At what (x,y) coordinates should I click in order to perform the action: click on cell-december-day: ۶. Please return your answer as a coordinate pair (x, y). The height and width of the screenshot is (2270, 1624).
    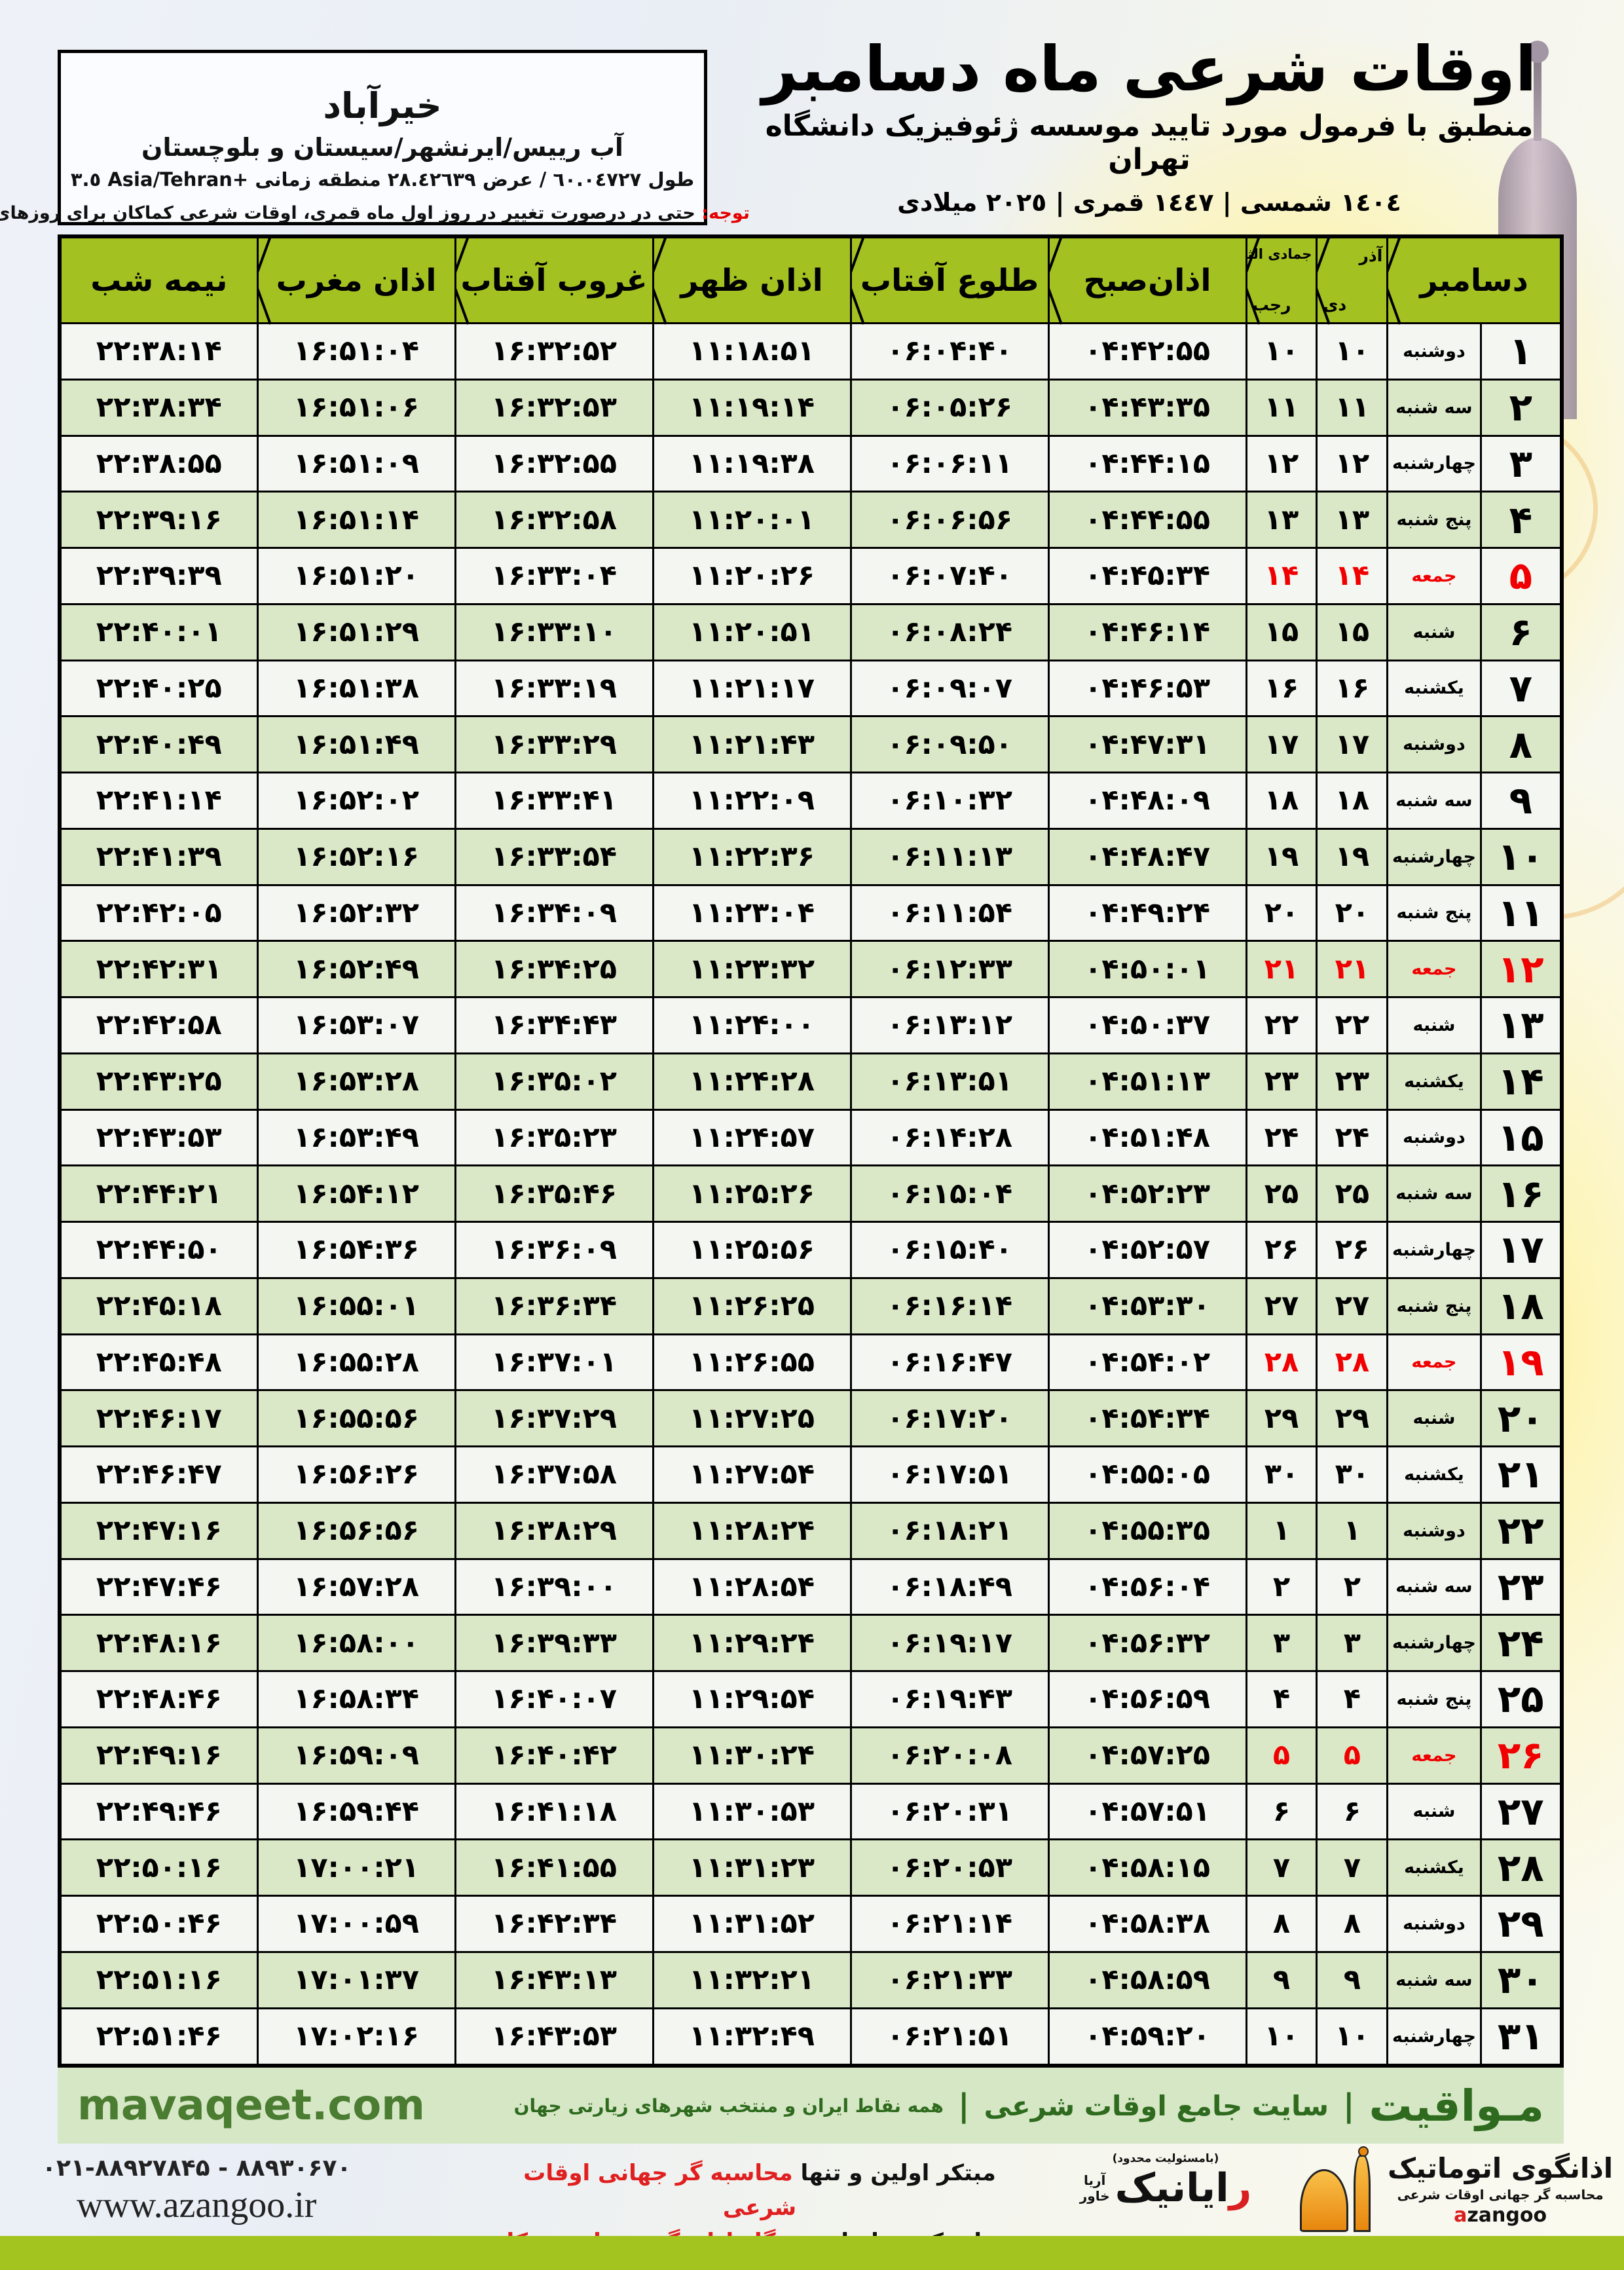
    Looking at the image, I should click on (1521, 632).